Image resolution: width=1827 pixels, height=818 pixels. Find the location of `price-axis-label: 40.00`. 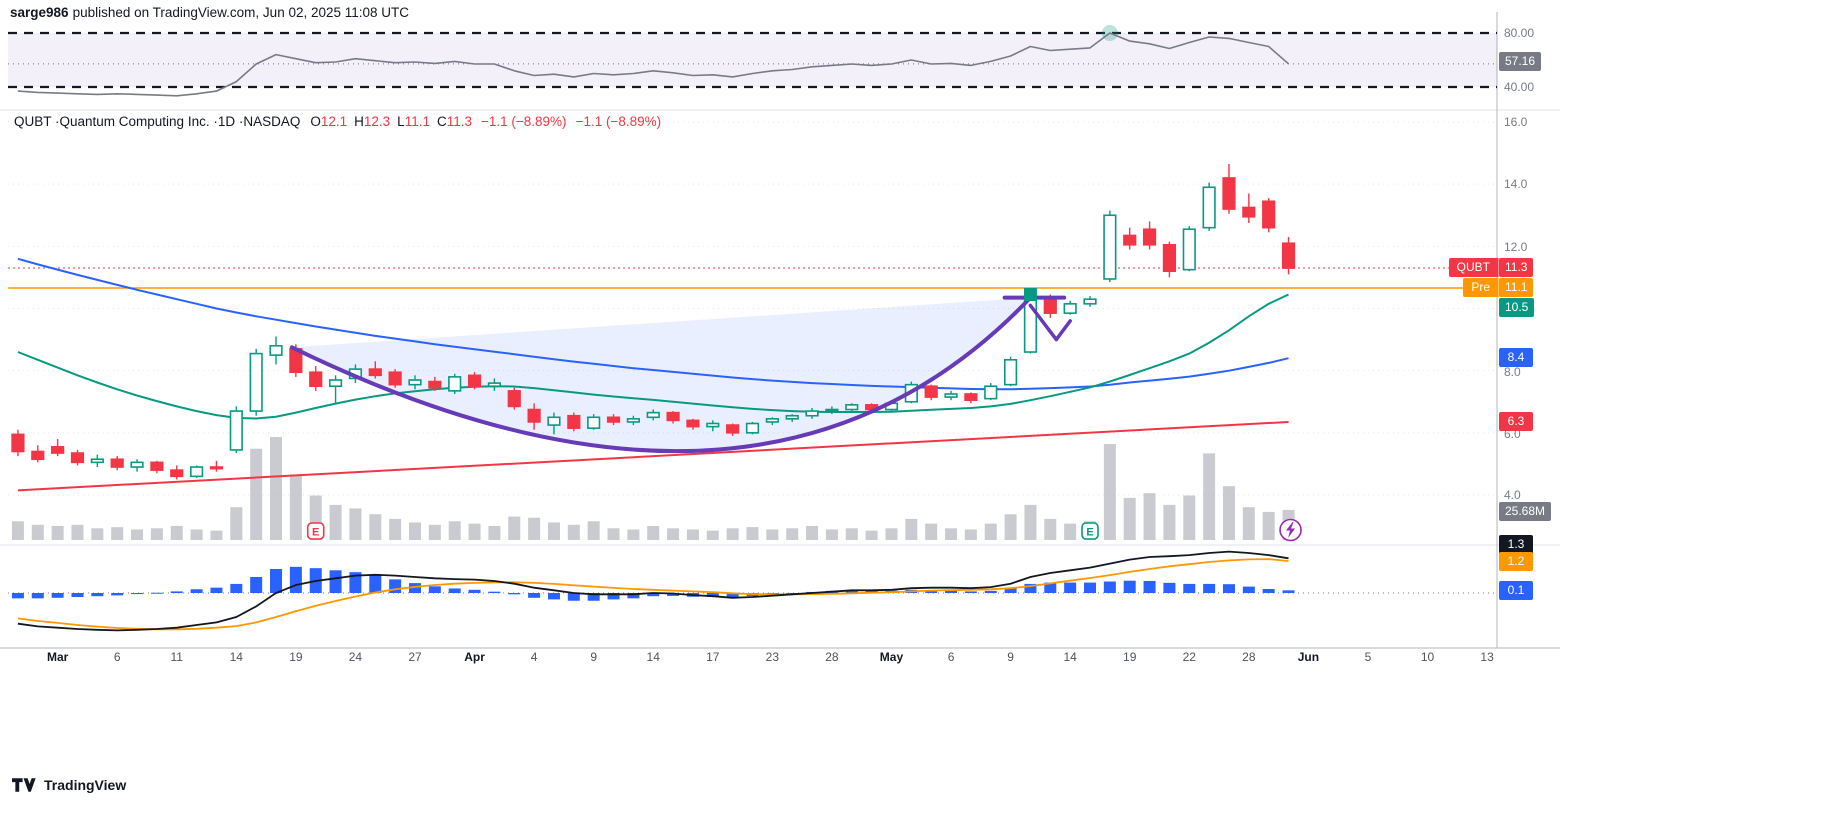

price-axis-label: 40.00 is located at coordinates (1519, 87).